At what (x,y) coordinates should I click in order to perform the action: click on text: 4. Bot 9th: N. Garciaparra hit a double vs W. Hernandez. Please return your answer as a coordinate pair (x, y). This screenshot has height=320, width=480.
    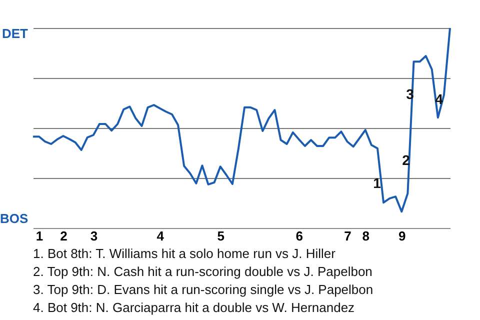
    Looking at the image, I should click on (194, 307).